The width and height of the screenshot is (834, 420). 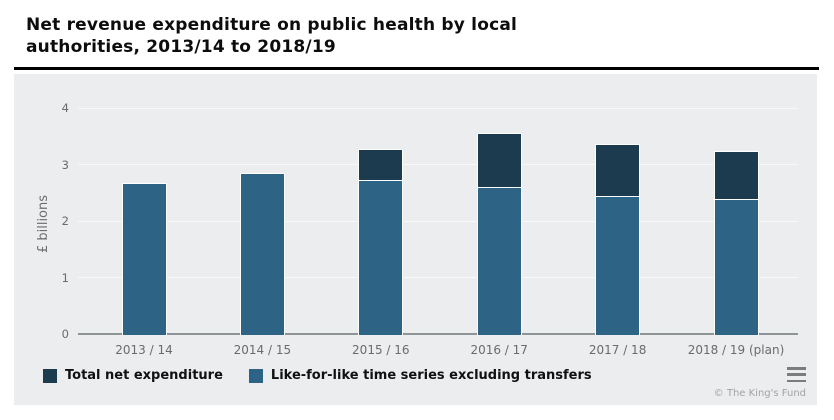 I want to click on legend-item-total-net-expenditure: Total net expenditure, so click(x=133, y=375).